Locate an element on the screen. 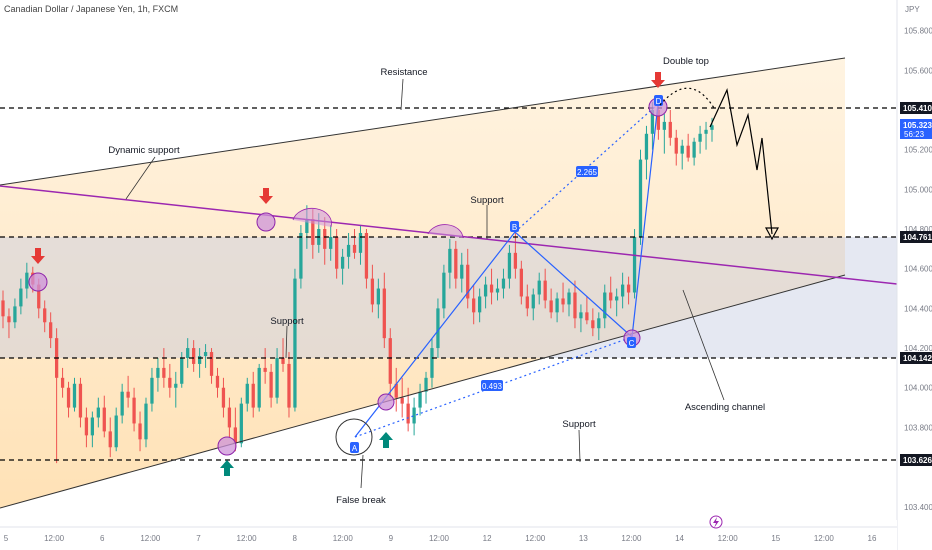 Image resolution: width=932 pixels, height=550 pixels. svg-text: 105.323 is located at coordinates (917, 125).